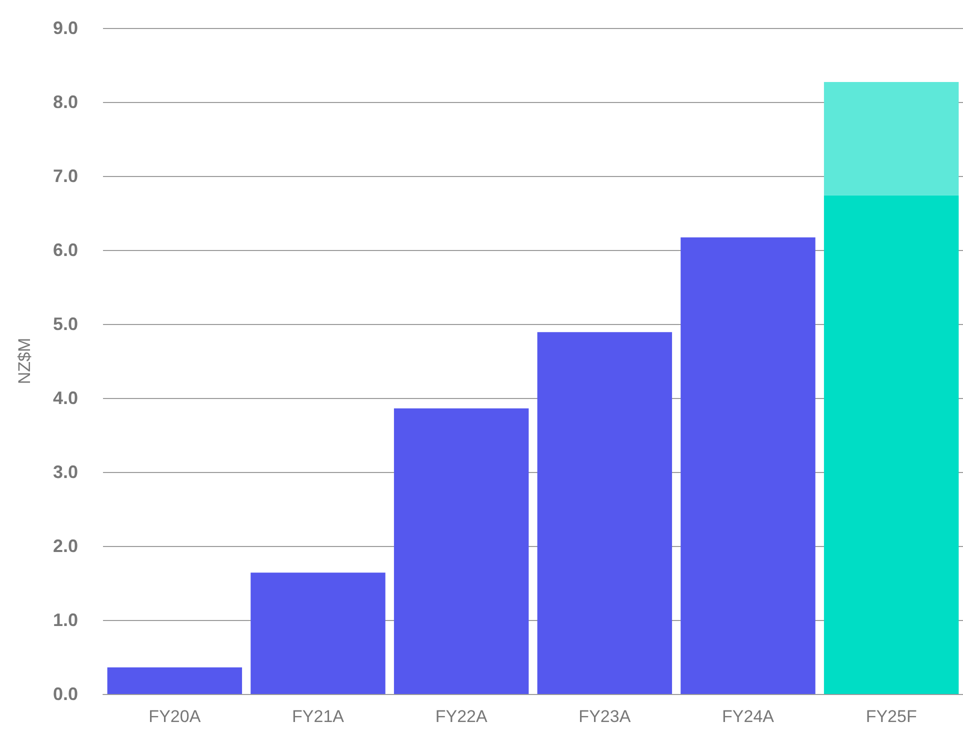  What do you see at coordinates (65, 102) in the screenshot?
I see `y-tick-label: 8.0` at bounding box center [65, 102].